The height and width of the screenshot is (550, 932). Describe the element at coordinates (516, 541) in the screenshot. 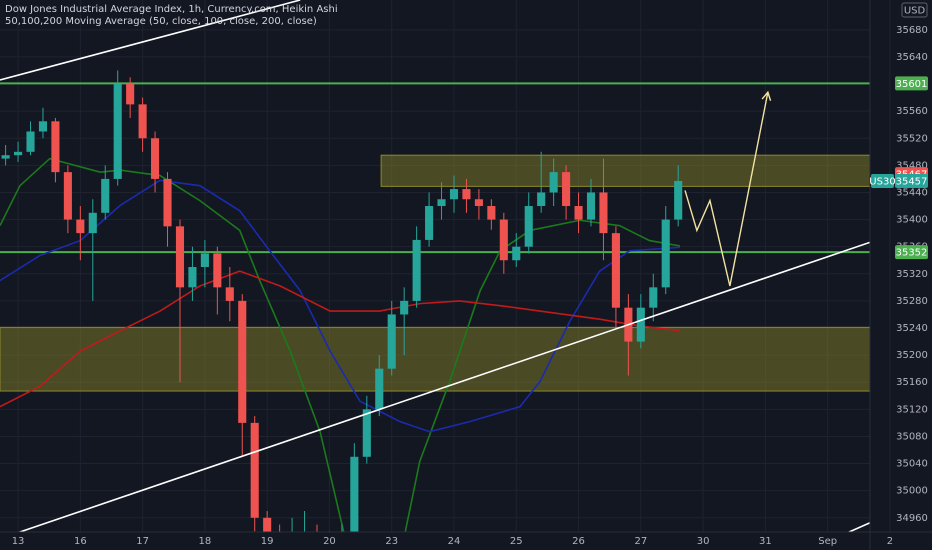

I see `x-tick-label: 25` at that location.